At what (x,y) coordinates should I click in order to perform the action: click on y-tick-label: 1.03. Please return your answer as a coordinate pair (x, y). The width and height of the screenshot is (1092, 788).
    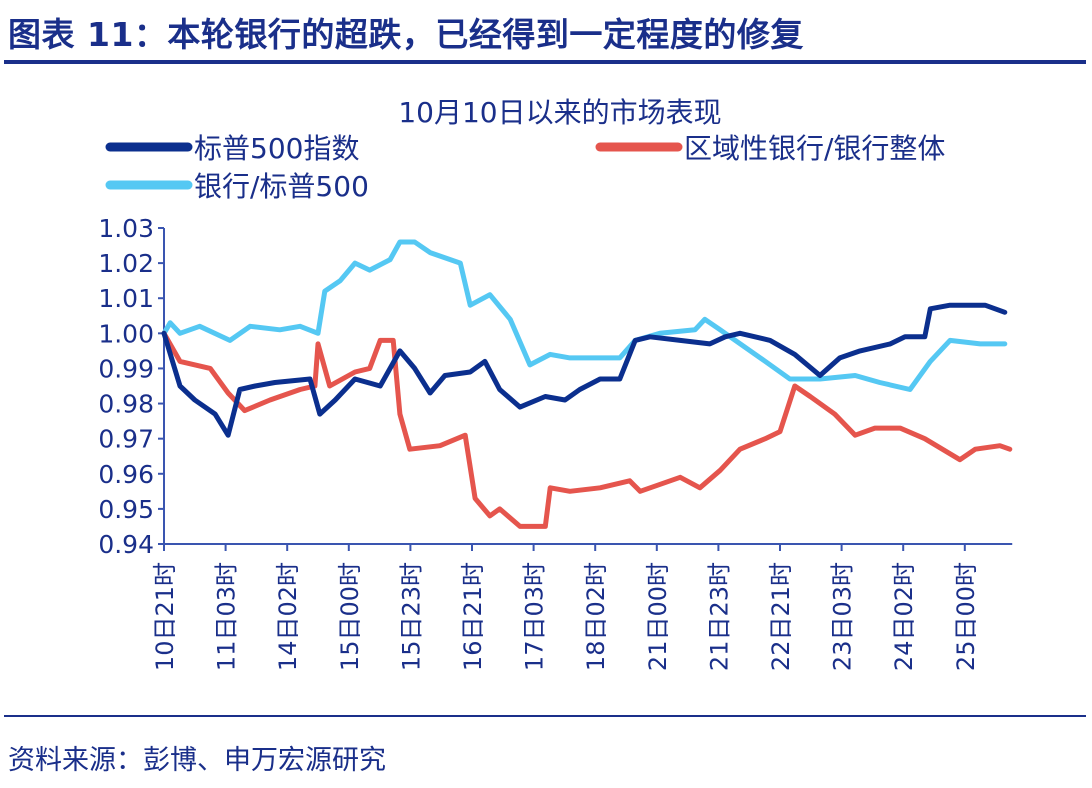
    Looking at the image, I should click on (126, 228).